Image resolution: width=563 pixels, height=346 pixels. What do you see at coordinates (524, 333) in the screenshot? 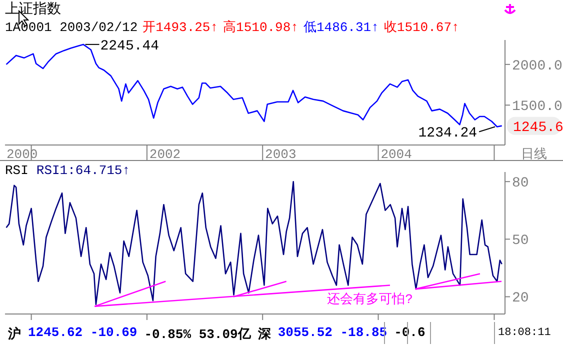
I see `text: 18:08:11` at bounding box center [524, 333].